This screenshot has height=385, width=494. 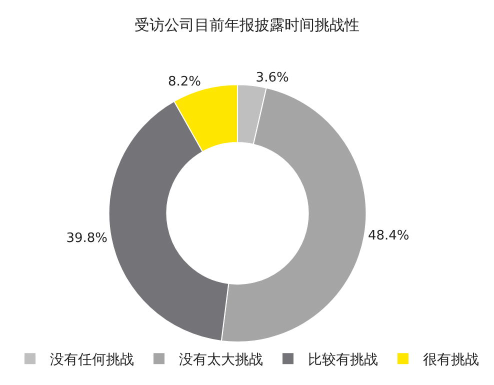 I want to click on data-label: 3.6%, so click(x=272, y=78).